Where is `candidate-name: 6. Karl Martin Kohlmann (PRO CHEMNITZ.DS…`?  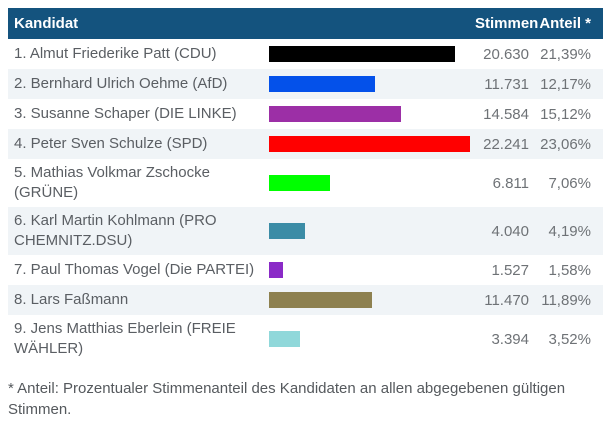 candidate-name: 6. Karl Martin Kohlmann (PRO CHEMNITZ.DS… is located at coordinates (115, 230).